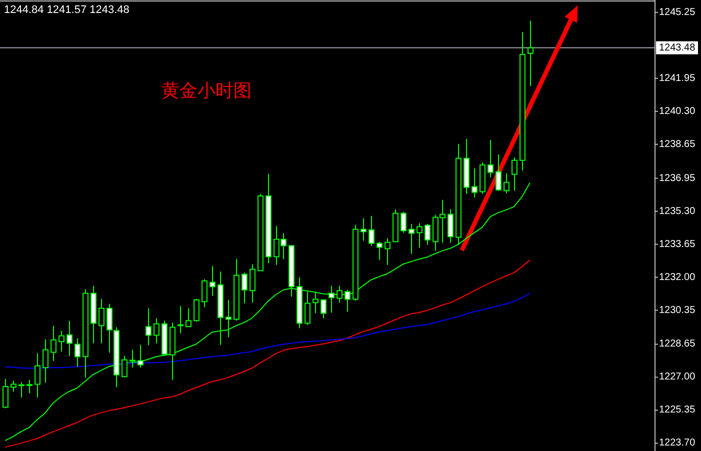 This screenshot has width=701, height=451. I want to click on y-tick-label: 1230.35, so click(677, 310).